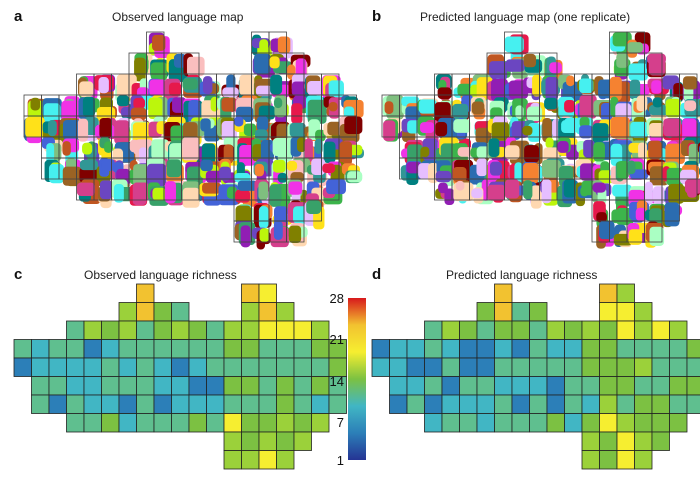 Image resolution: width=700 pixels, height=501 pixels. What do you see at coordinates (336, 298) in the screenshot?
I see `colorbar-tick-28: 28` at bounding box center [336, 298].